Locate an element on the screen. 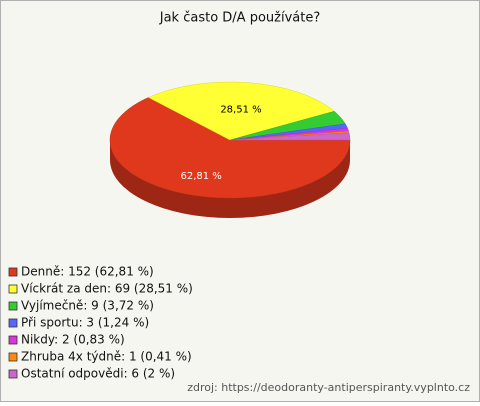 The height and width of the screenshot is (406, 480). legend-label: Vyjímečně: 9 (3,72 %) is located at coordinates (87, 306).